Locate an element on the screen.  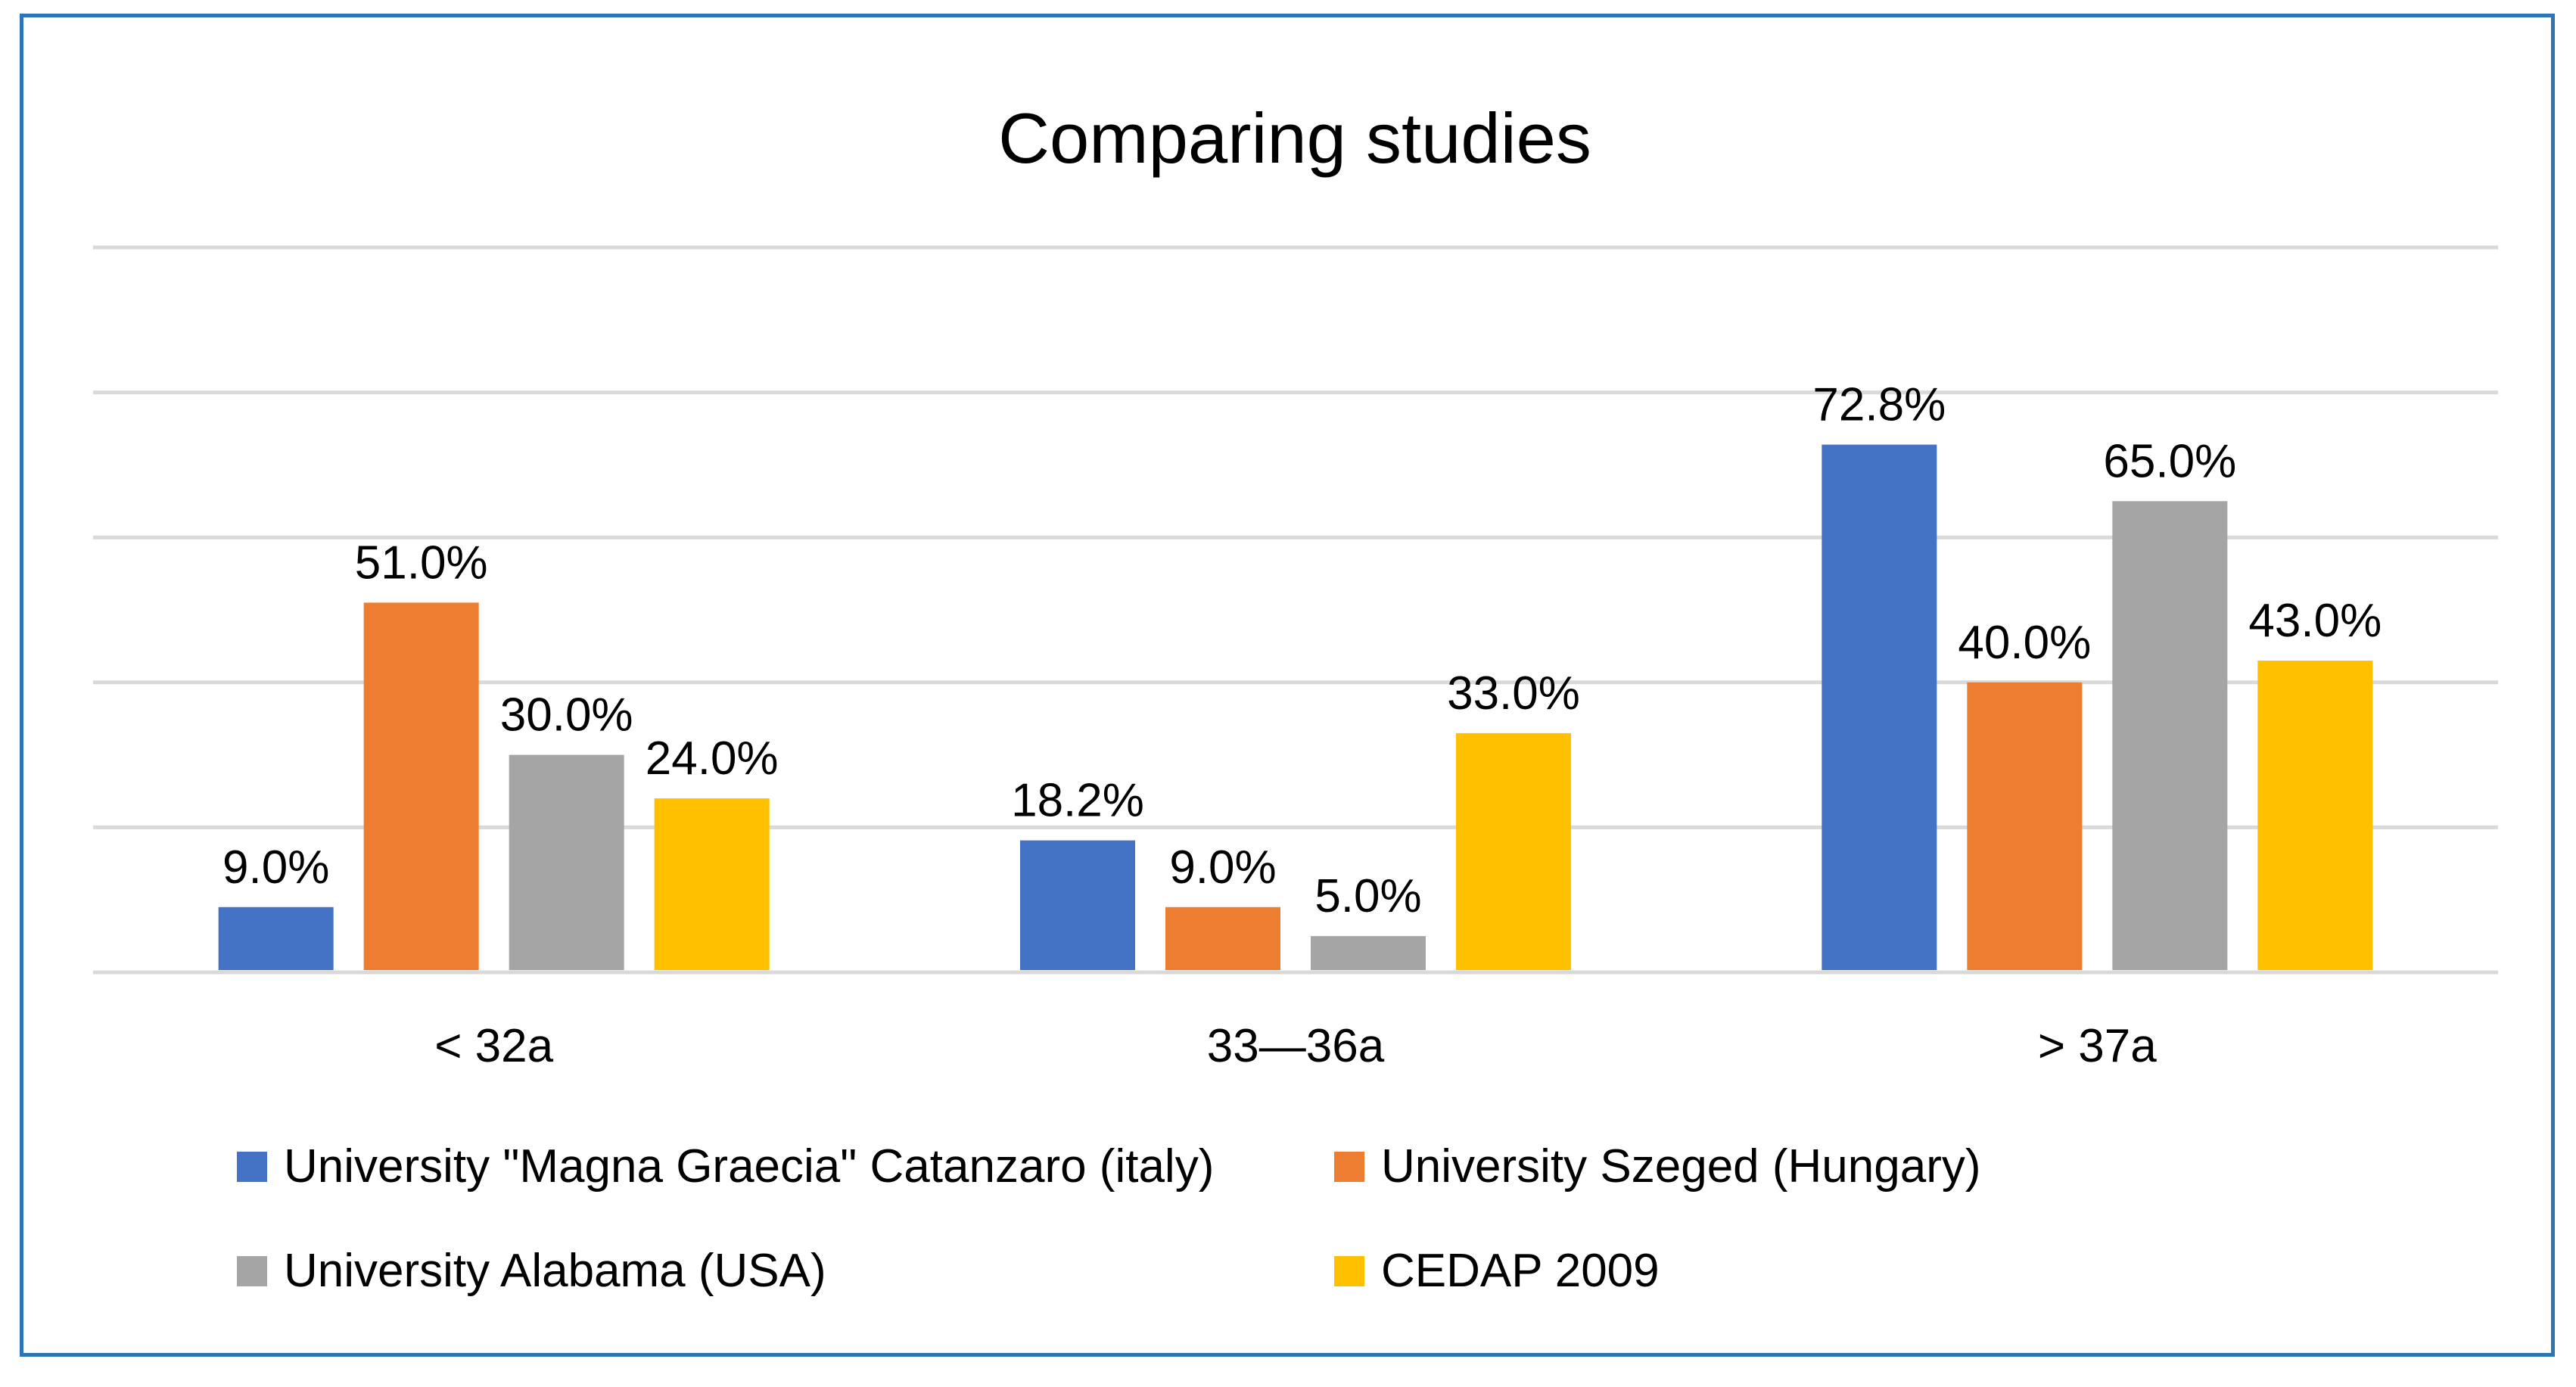
data-label: 33.0% is located at coordinates (1513, 694).